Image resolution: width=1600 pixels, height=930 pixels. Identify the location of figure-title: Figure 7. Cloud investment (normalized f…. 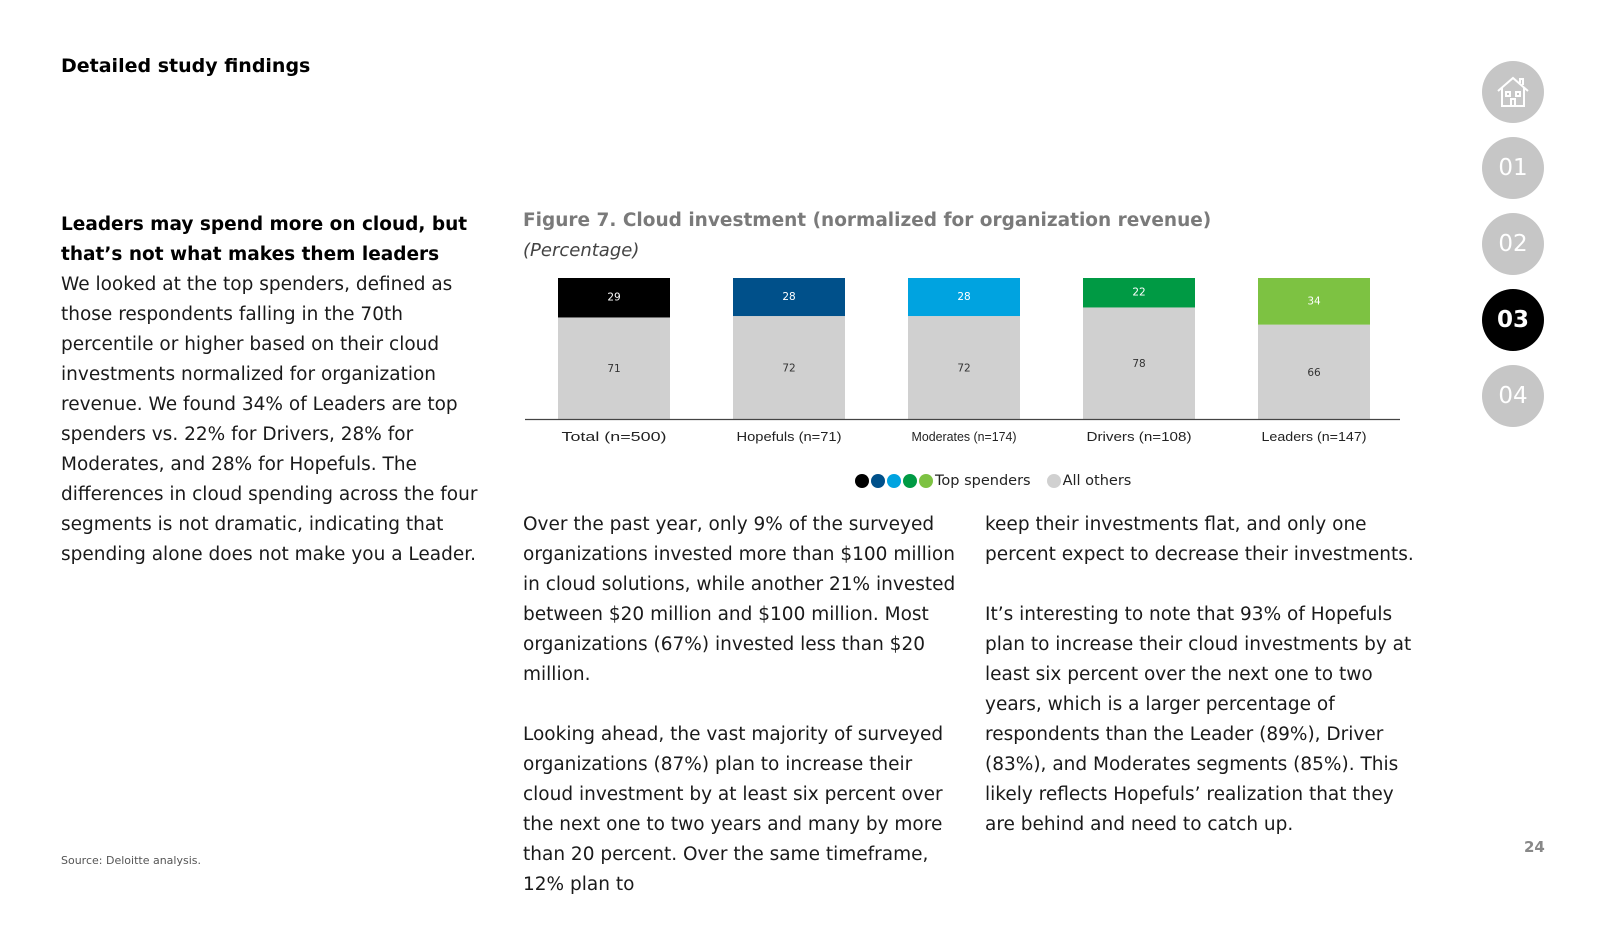
(867, 220).